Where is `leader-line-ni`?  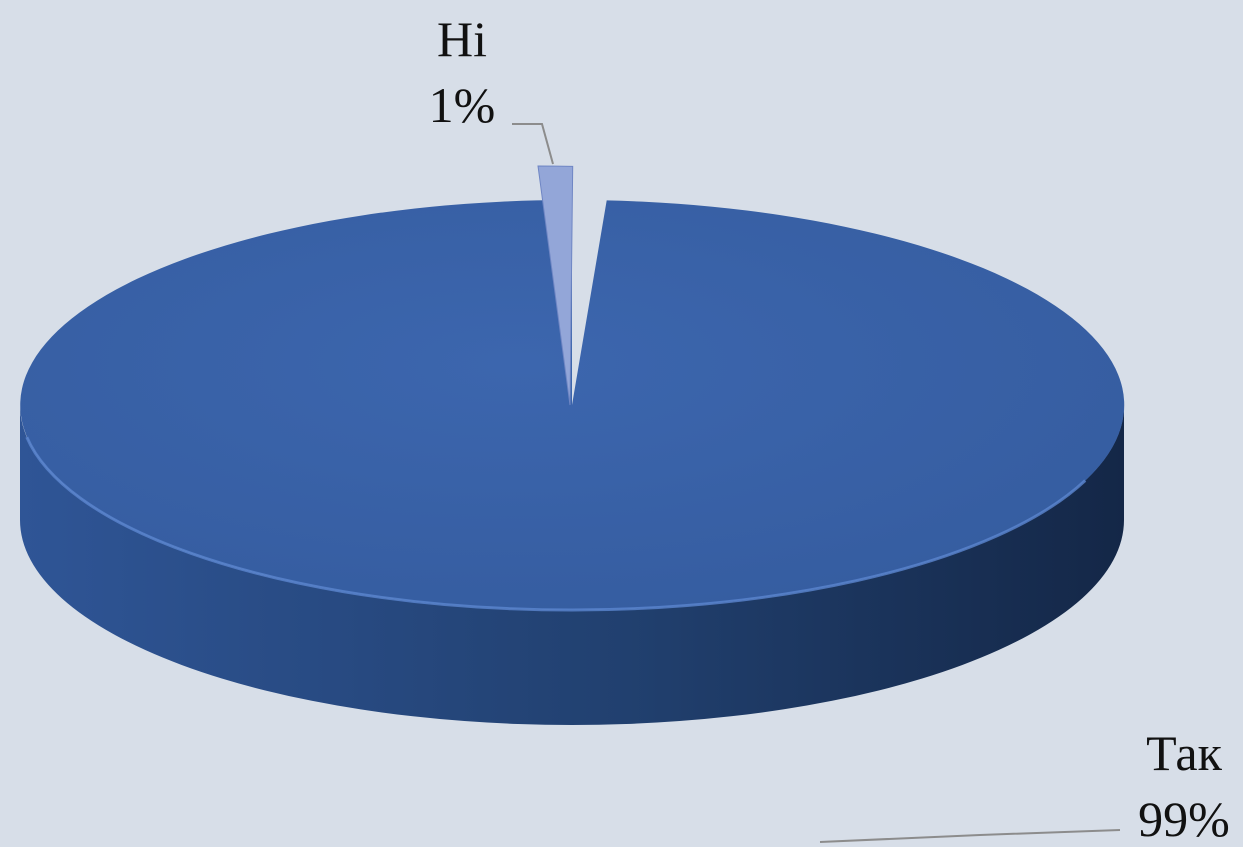
leader-line-ni is located at coordinates (533, 144).